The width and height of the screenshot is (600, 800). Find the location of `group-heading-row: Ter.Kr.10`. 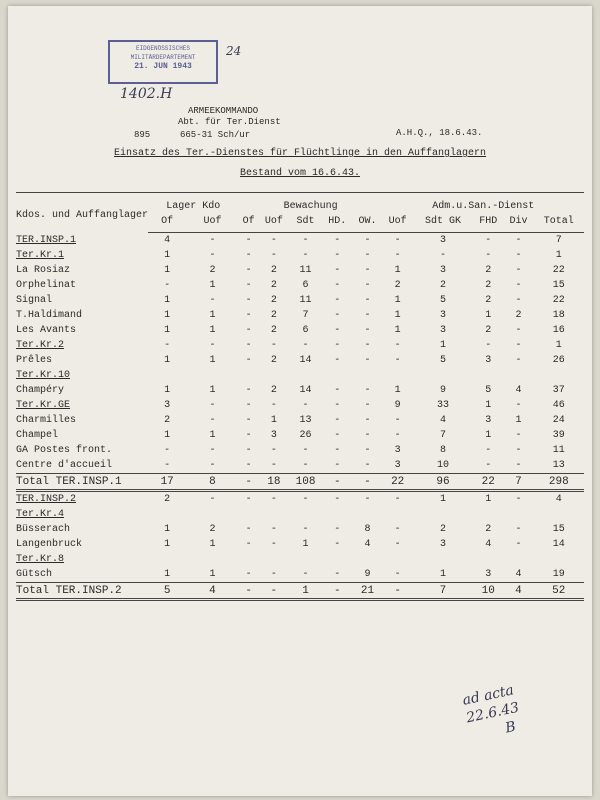

group-heading-row: Ter.Kr.10 is located at coordinates (300, 375).